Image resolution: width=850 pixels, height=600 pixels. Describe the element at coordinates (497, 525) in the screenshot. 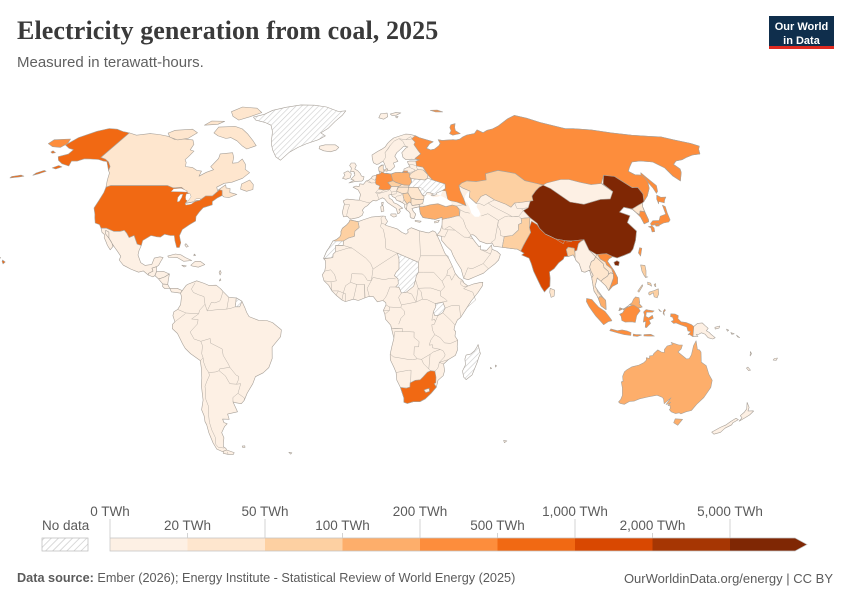

I see `svg-text: 500 TWh` at that location.